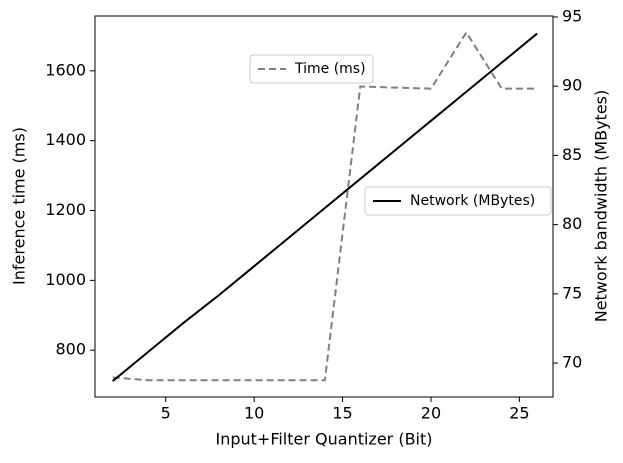 This screenshot has height=463, width=623. I want to click on x-tick-label: 25, so click(519, 413).